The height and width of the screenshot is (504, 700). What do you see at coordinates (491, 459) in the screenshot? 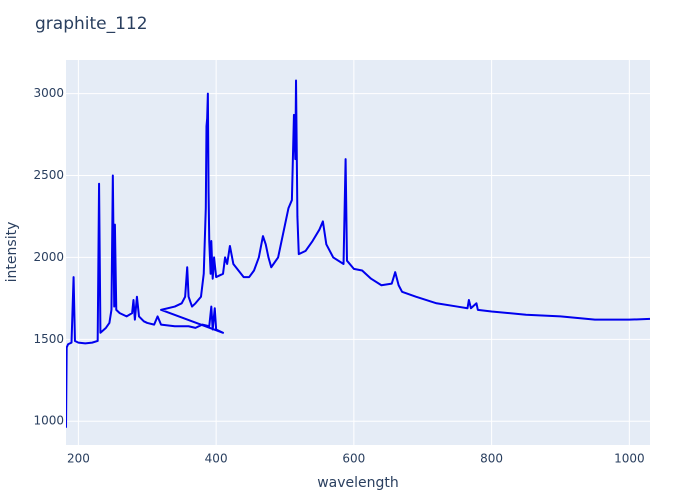
I see `x-tick-label: 800` at bounding box center [491, 459].